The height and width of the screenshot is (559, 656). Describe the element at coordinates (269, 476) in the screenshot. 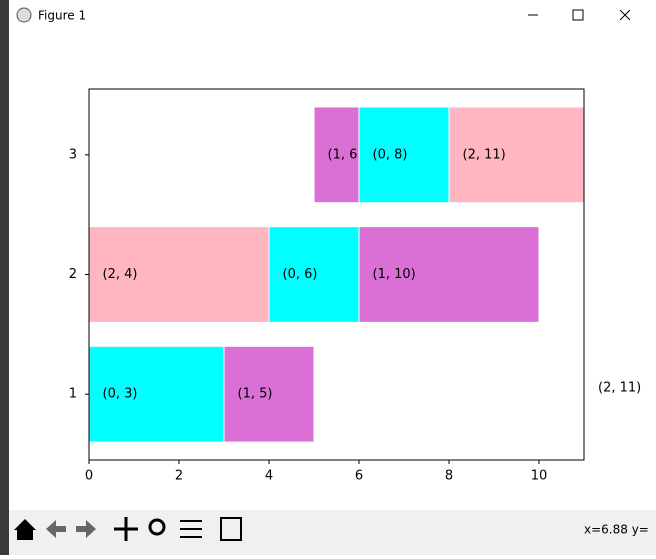

I see `x-tick-label: 4` at that location.